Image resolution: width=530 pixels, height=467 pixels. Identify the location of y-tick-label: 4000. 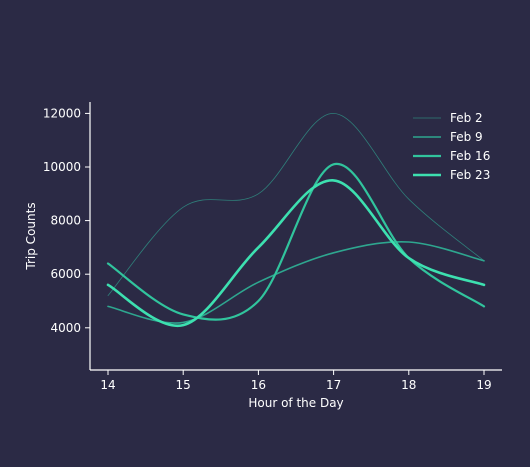
(65, 328).